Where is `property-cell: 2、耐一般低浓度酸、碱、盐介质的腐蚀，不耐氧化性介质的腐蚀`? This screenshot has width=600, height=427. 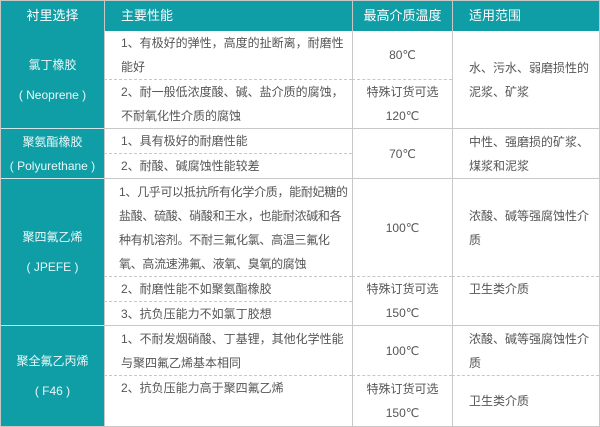 property-cell: 2、耐一般低浓度酸、碱、盐介质的腐蚀，不耐氧化性介质的腐蚀 is located at coordinates (228, 103).